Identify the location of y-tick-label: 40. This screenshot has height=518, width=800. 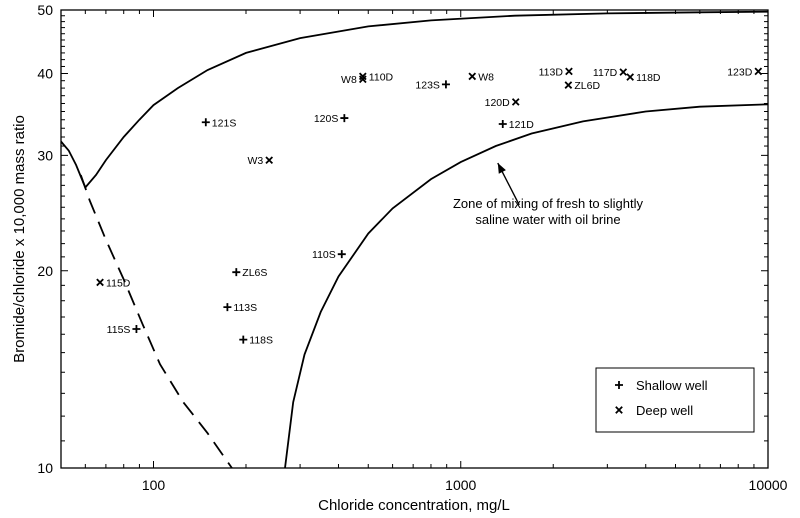
(45, 74).